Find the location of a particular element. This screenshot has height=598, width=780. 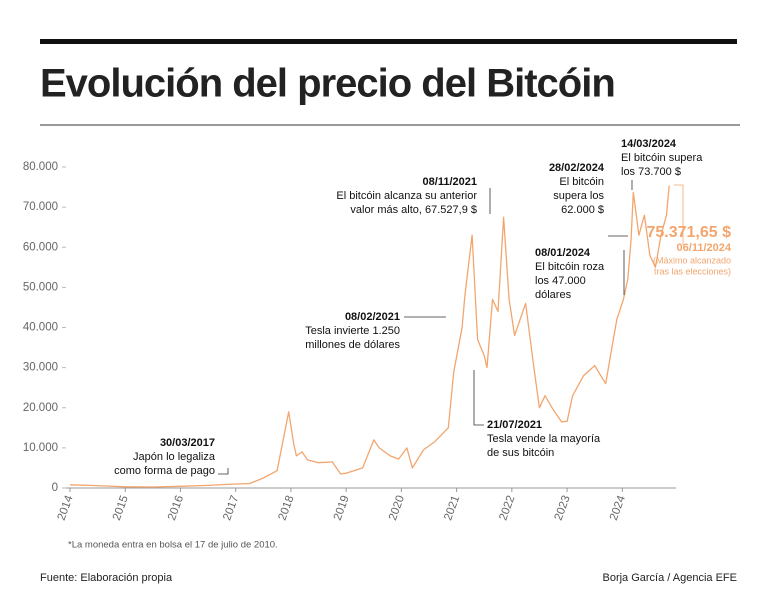

y-tick-label: 70.000 is located at coordinates (40, 207).